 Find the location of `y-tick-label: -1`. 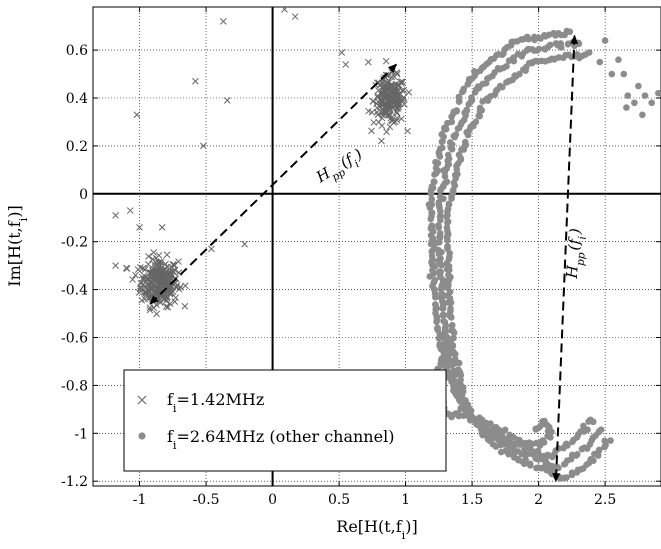

y-tick-label: -1 is located at coordinates (81, 434).